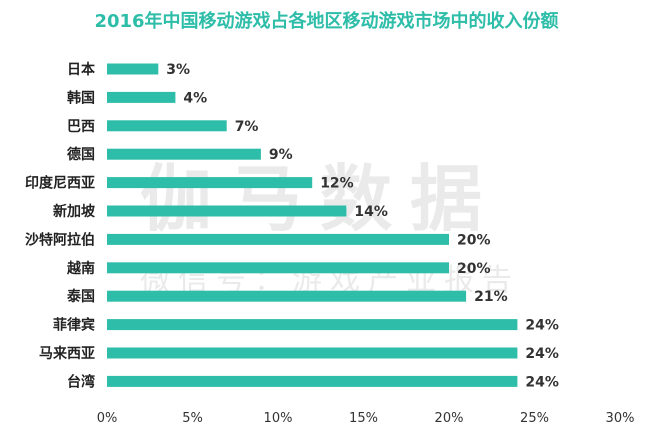  Describe the element at coordinates (80, 296) in the screenshot. I see `category-label: 泰国` at that location.